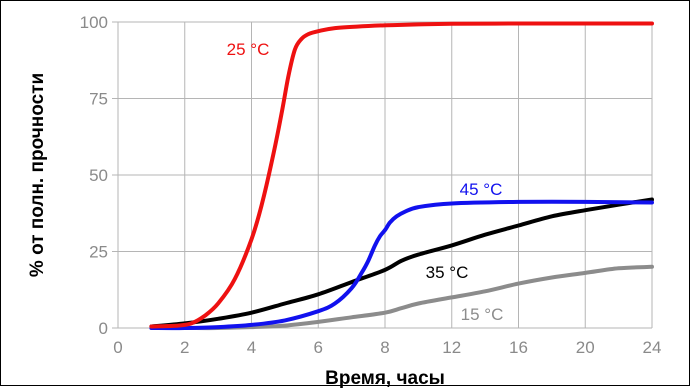 The width and height of the screenshot is (692, 388). I want to click on y-tick-labels: 0 25 50 75 100, so click(94, 175).